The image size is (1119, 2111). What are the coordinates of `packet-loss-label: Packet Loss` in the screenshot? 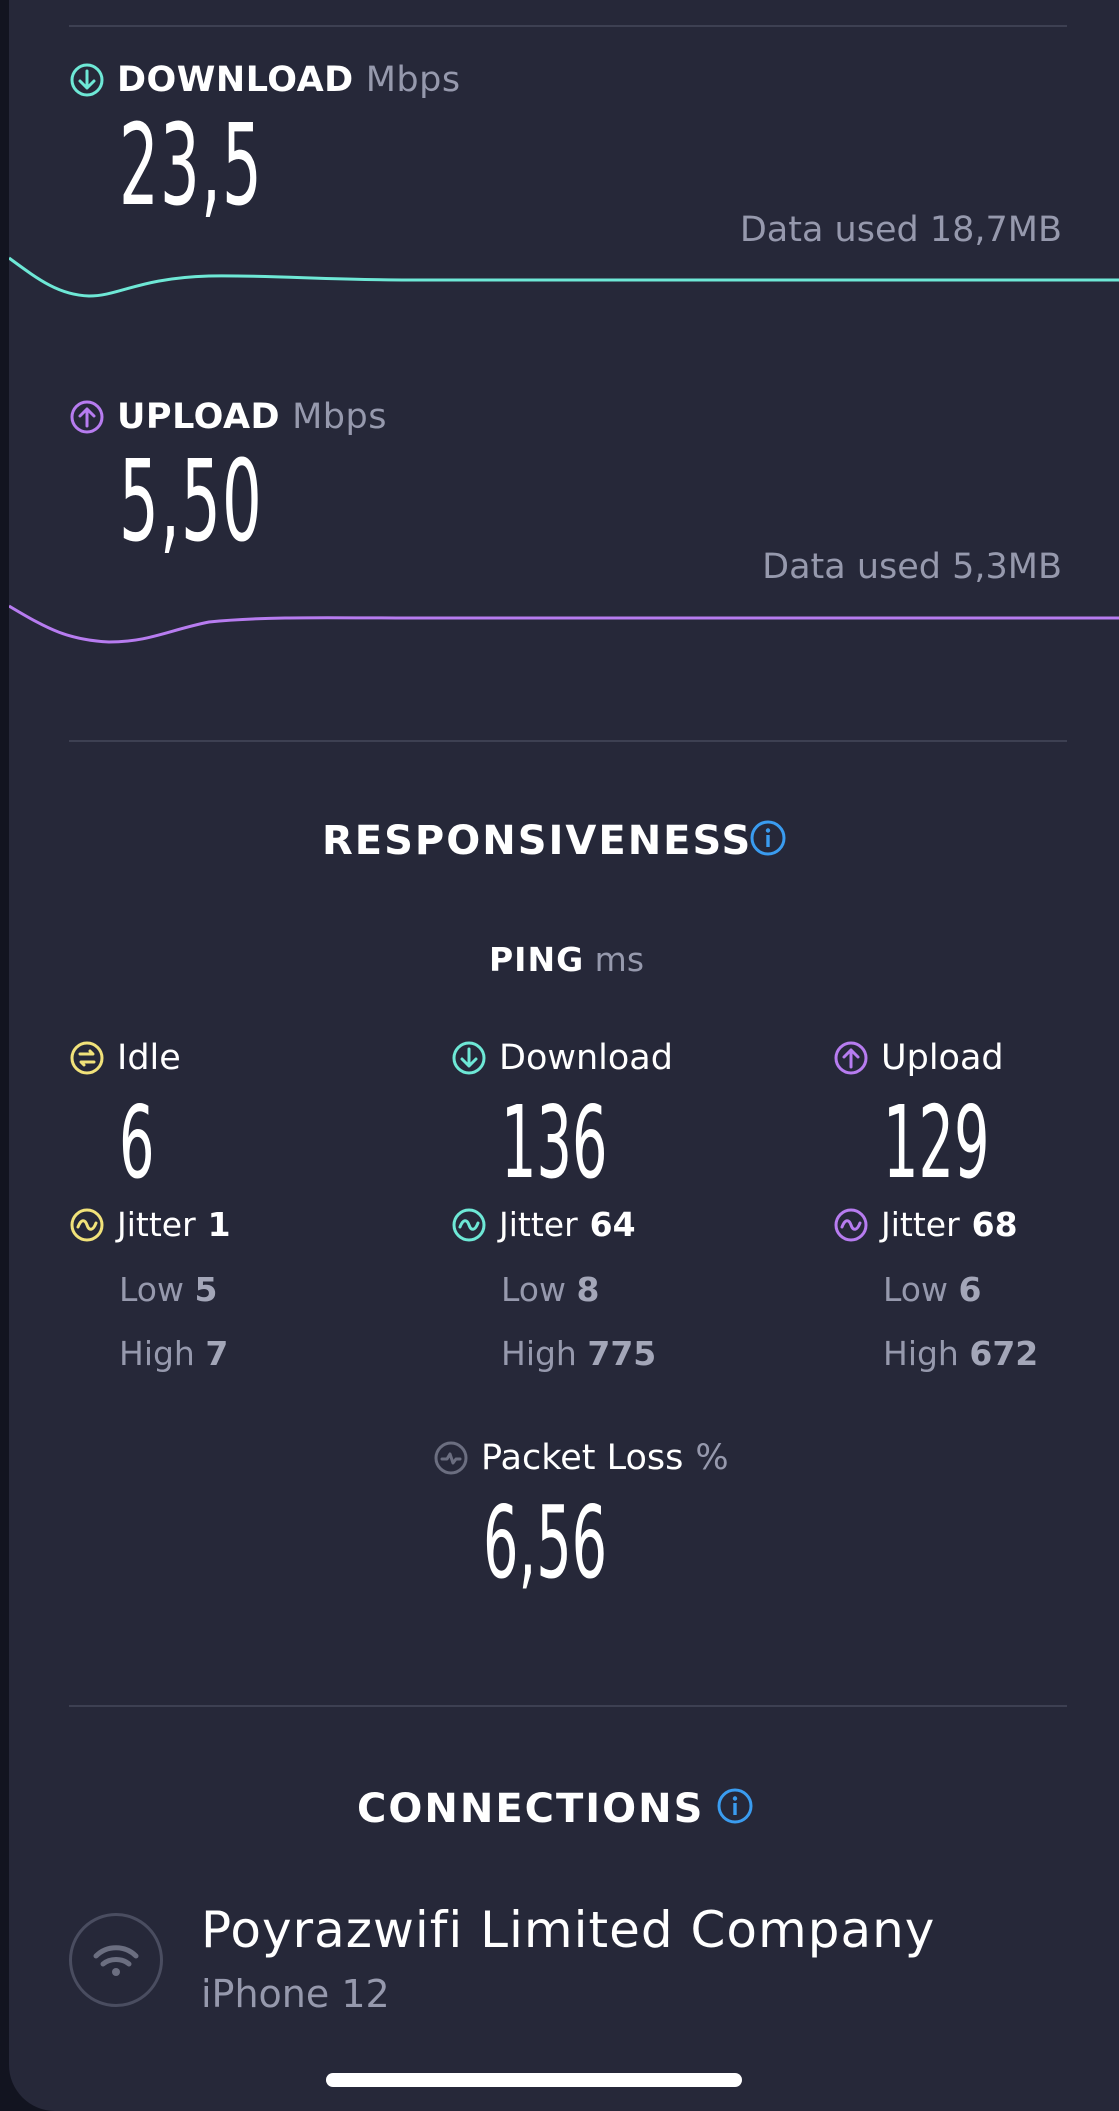 It's located at (582, 1458).